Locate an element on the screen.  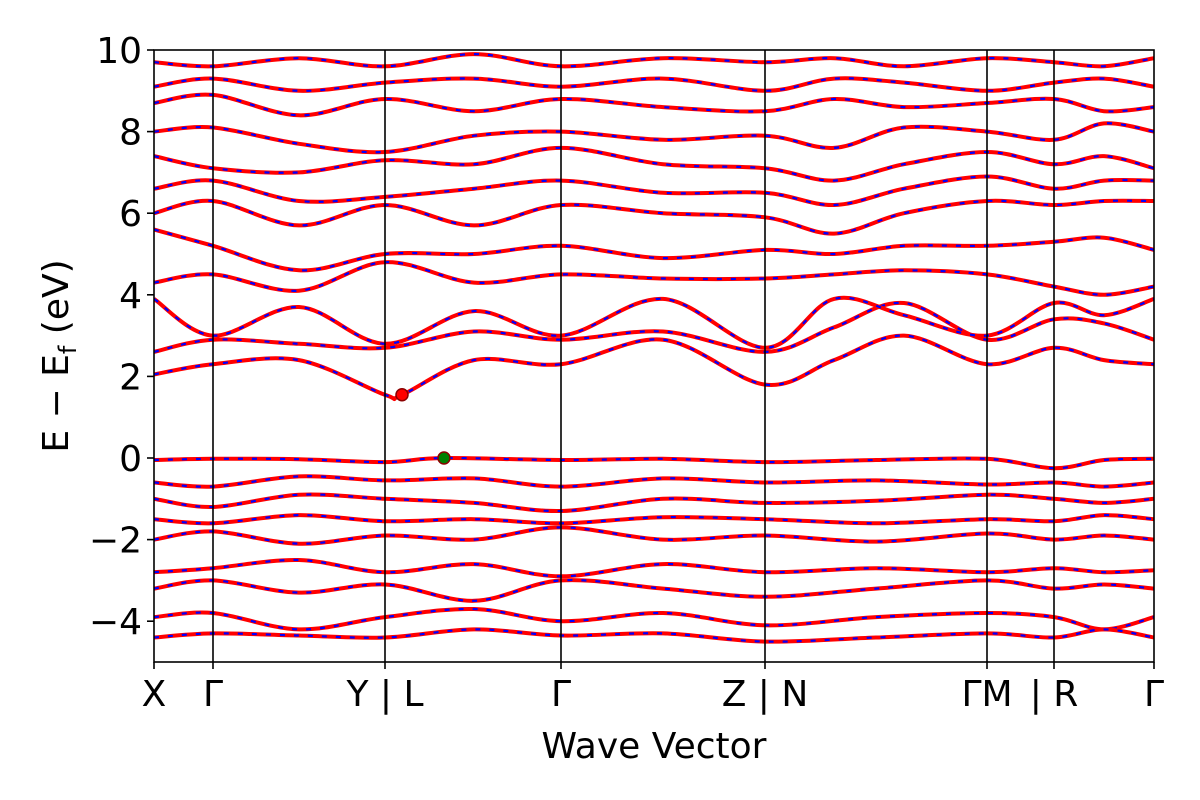
extrema-markers is located at coordinates (423, 426).